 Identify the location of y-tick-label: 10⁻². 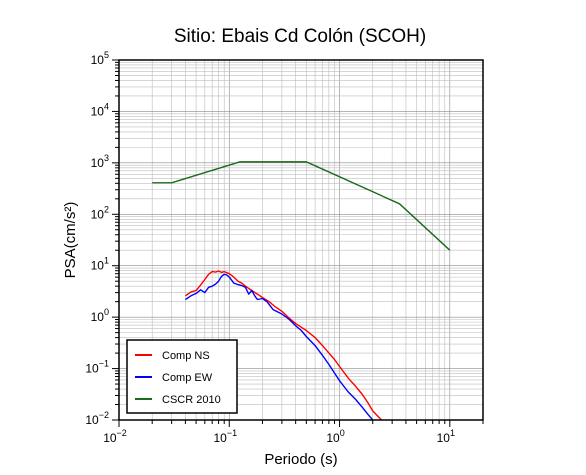
(97, 418).